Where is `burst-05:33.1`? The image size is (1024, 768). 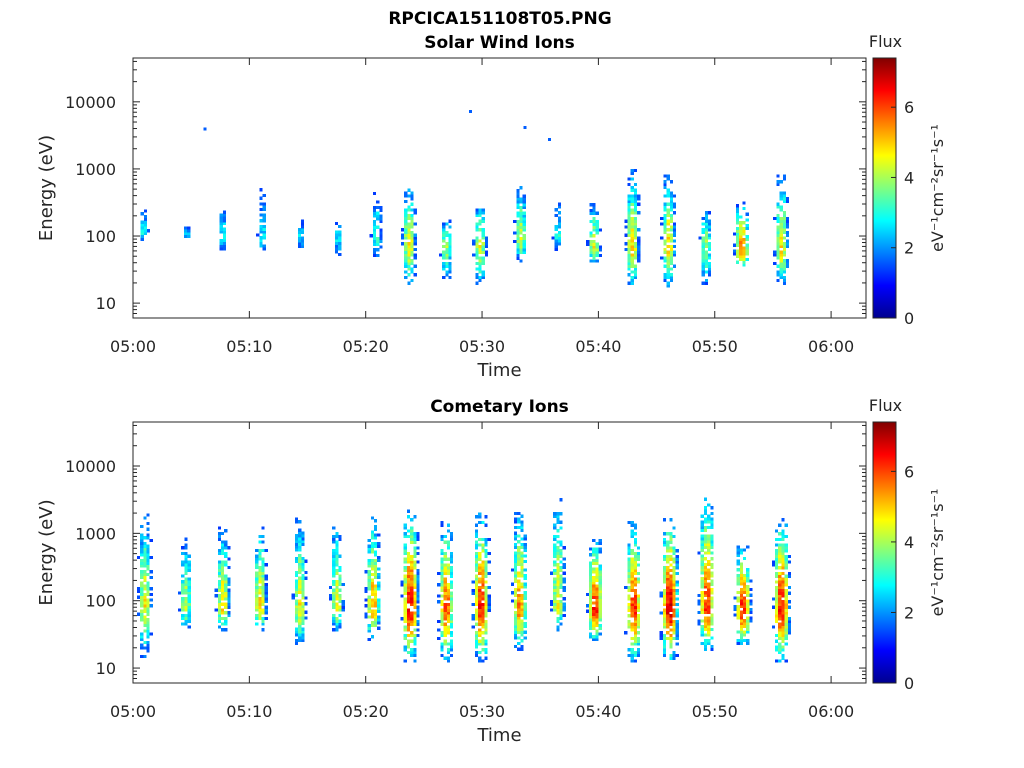
burst-05:33.1 is located at coordinates (518, 581).